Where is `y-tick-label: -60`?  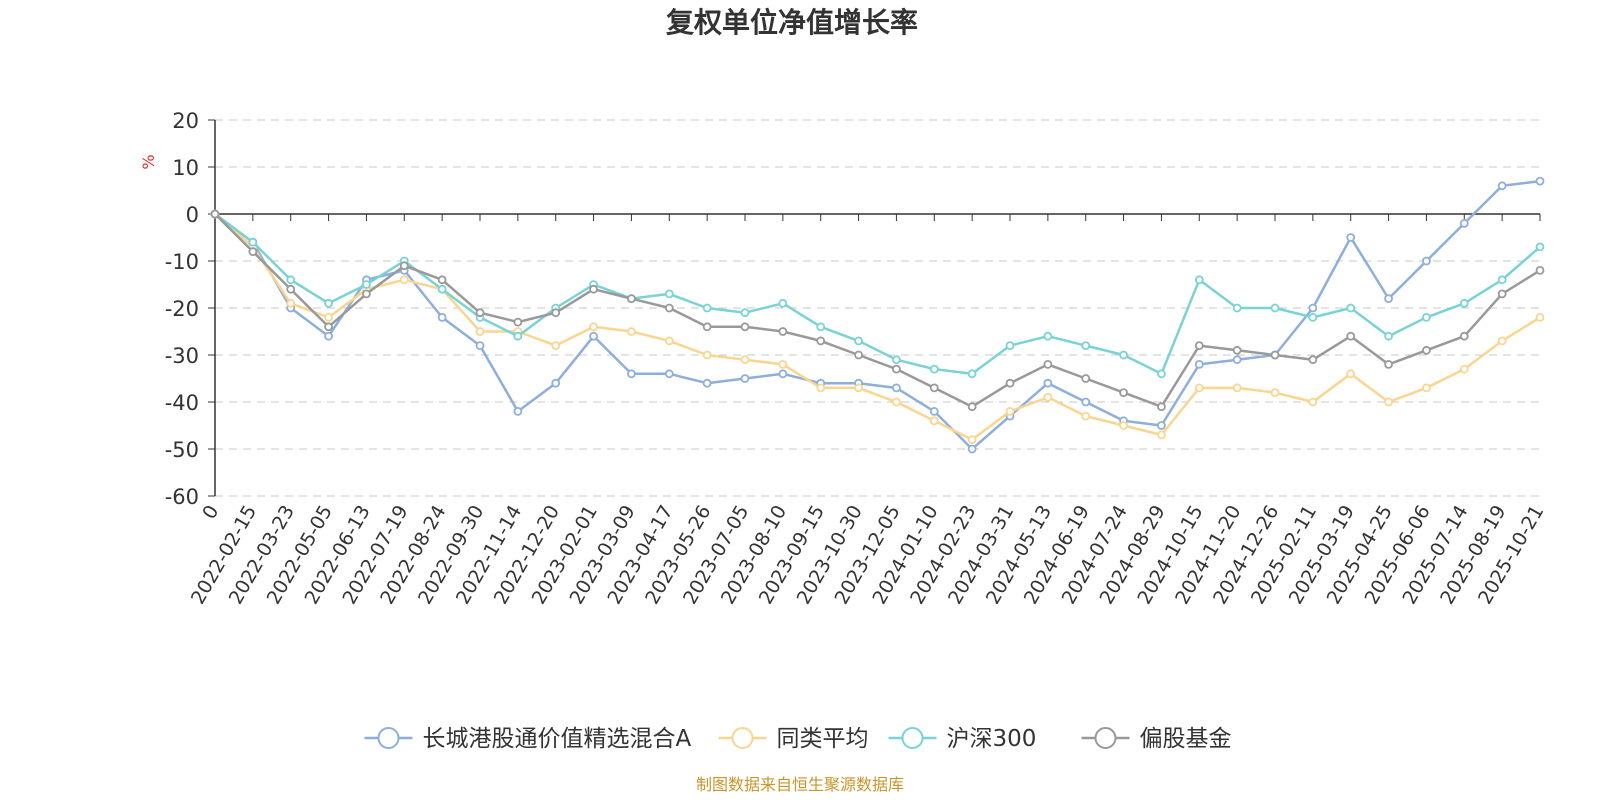
y-tick-label: -60 is located at coordinates (182, 497).